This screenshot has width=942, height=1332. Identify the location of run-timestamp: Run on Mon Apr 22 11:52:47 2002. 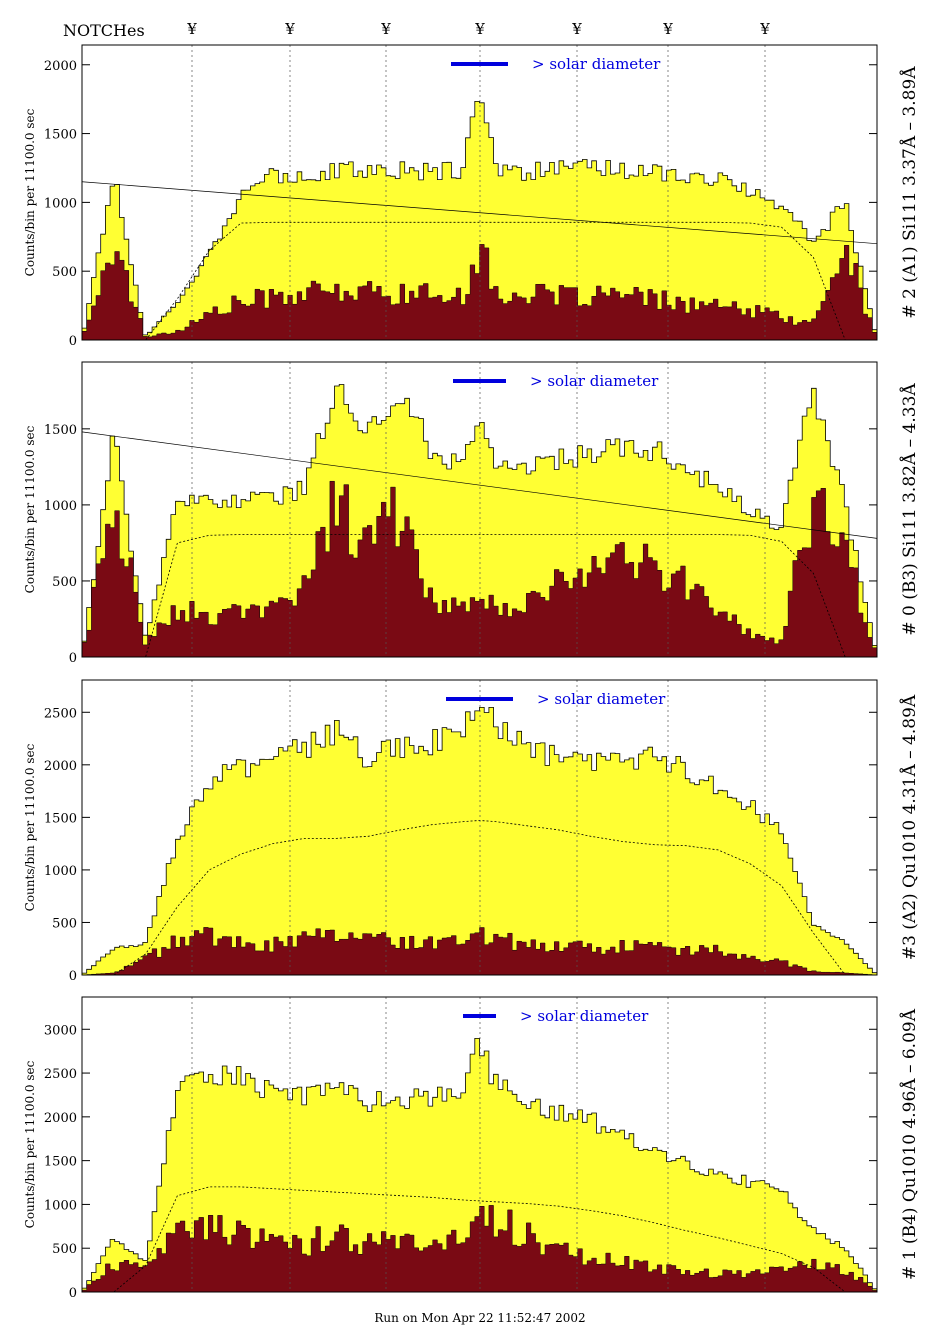
(479, 1318).